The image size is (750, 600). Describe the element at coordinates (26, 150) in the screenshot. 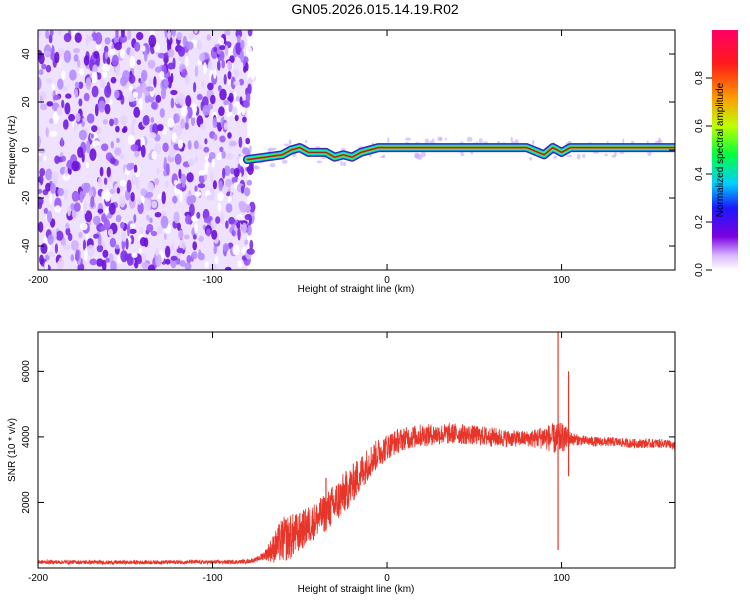

I see `spectrogram-y-tick-label: 0` at that location.